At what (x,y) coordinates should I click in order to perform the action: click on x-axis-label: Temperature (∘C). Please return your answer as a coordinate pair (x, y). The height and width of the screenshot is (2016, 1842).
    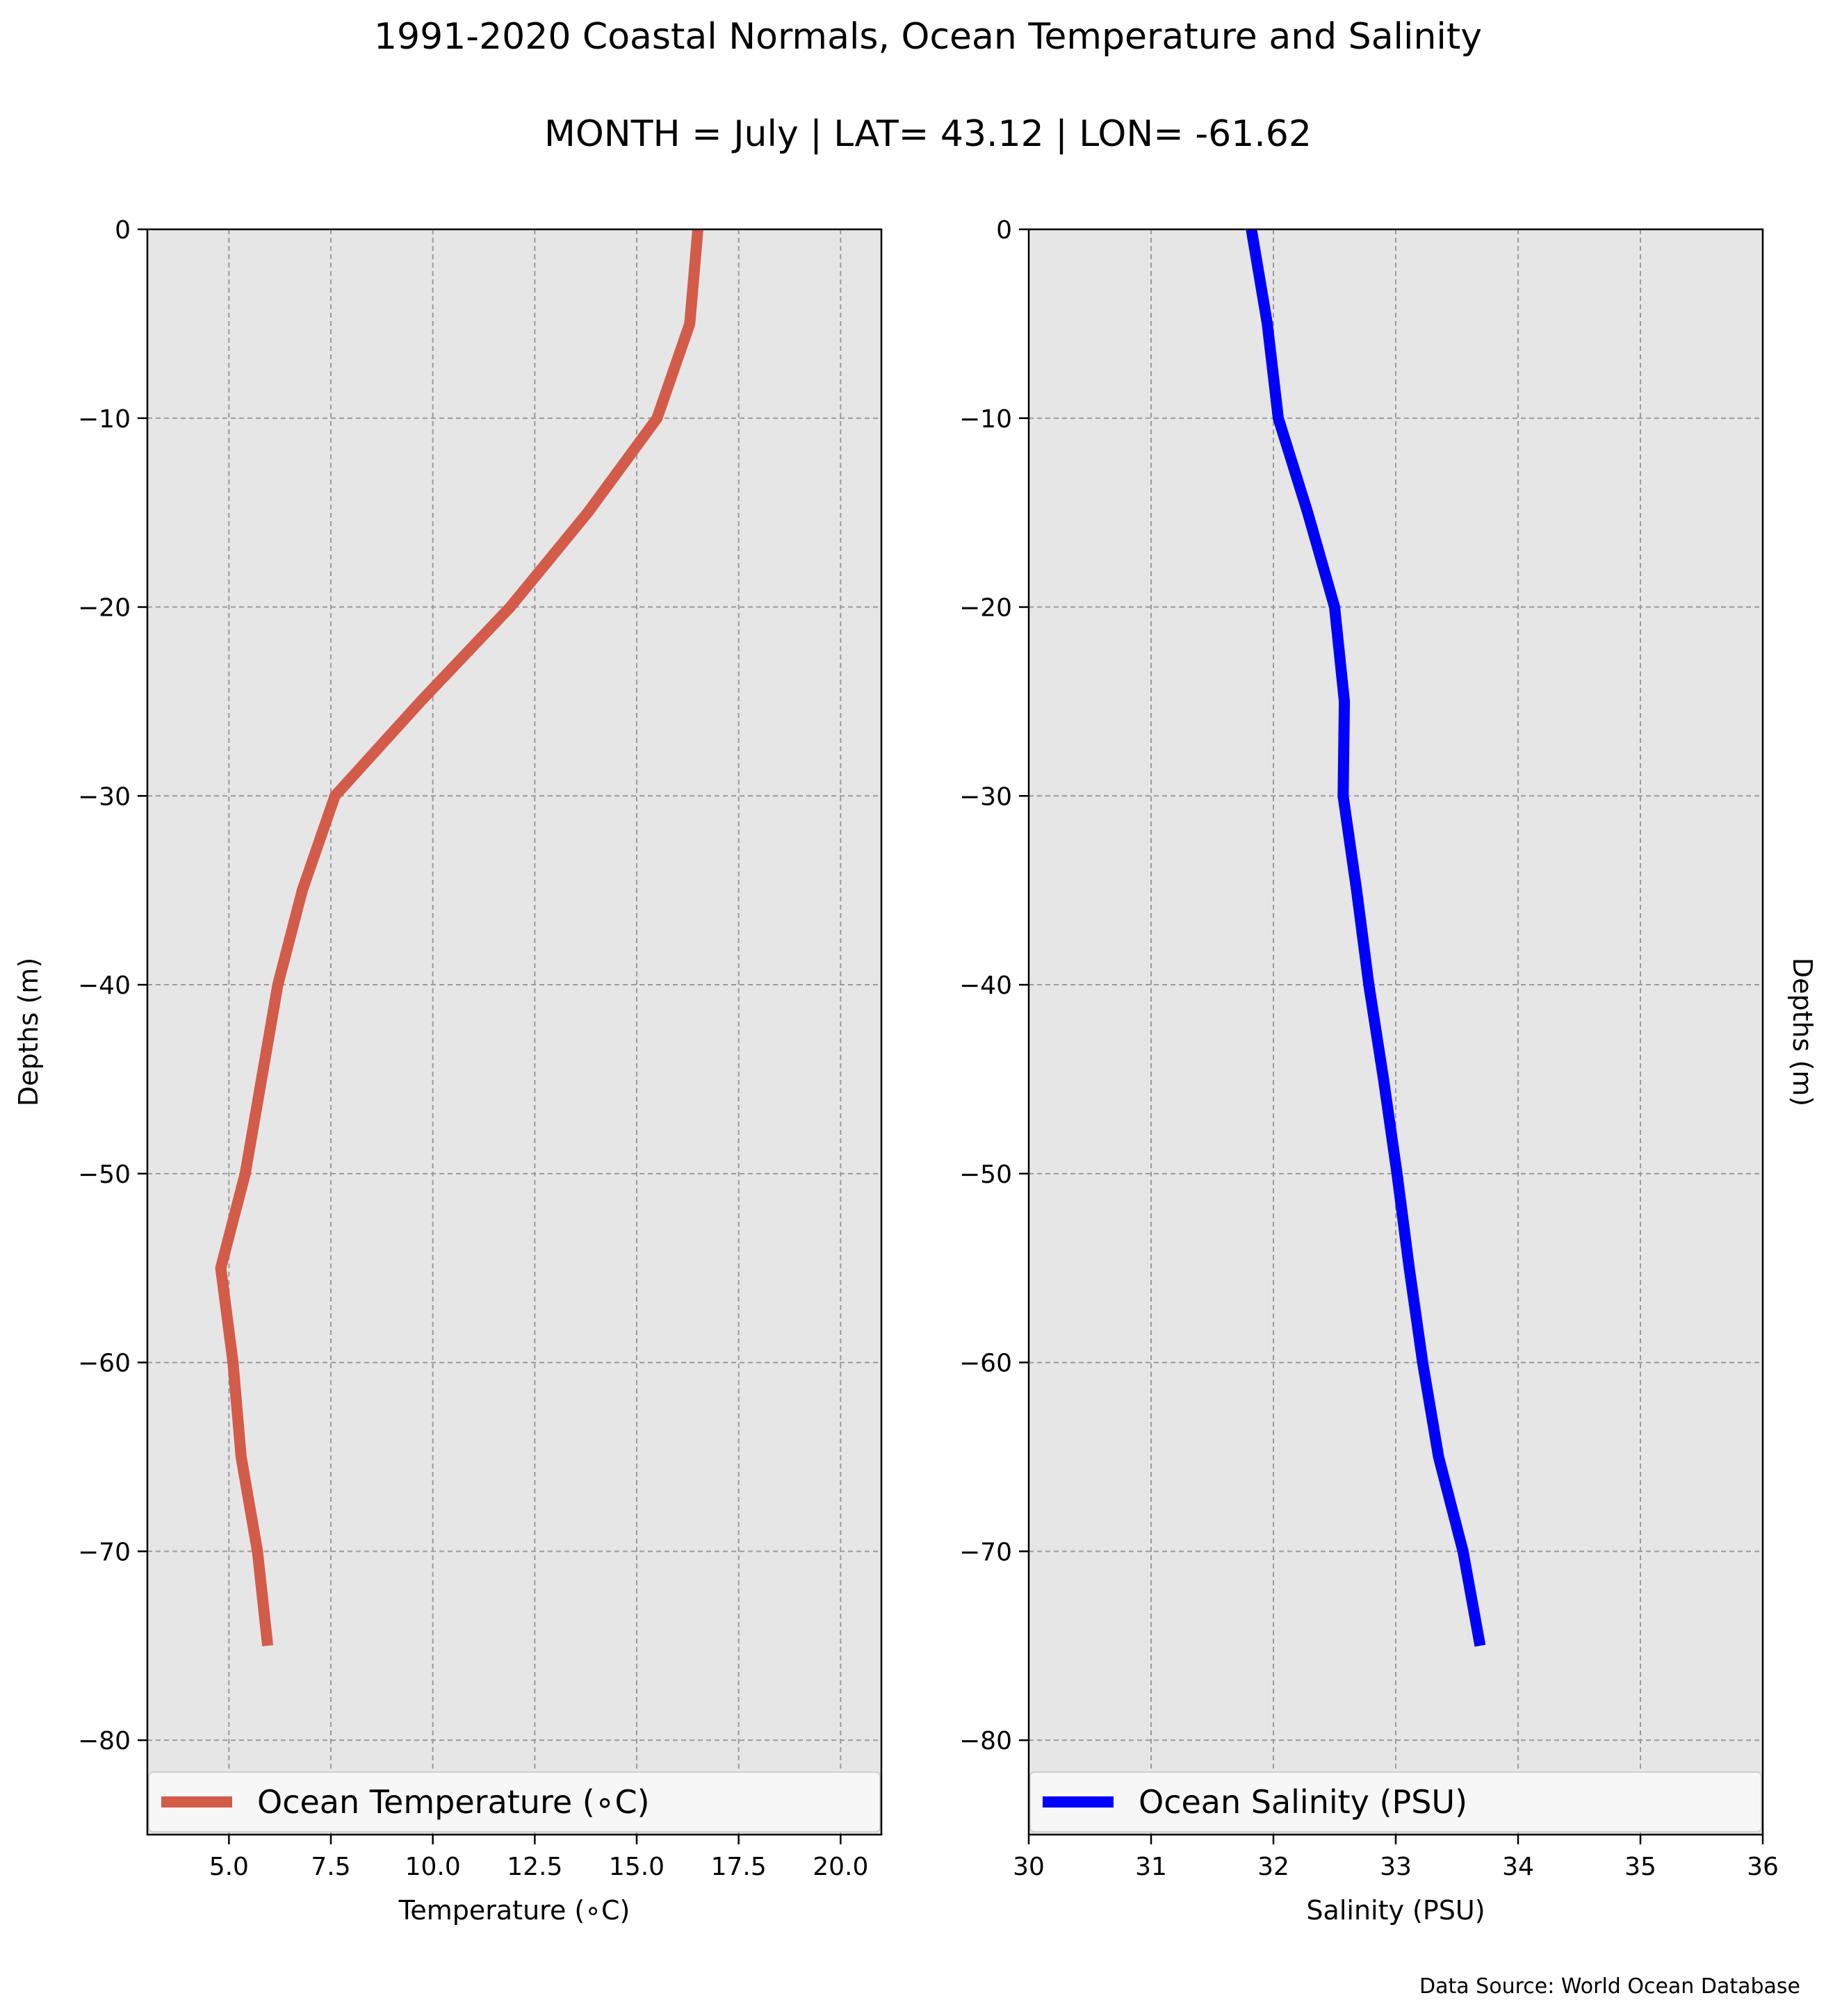
    Looking at the image, I should click on (514, 1911).